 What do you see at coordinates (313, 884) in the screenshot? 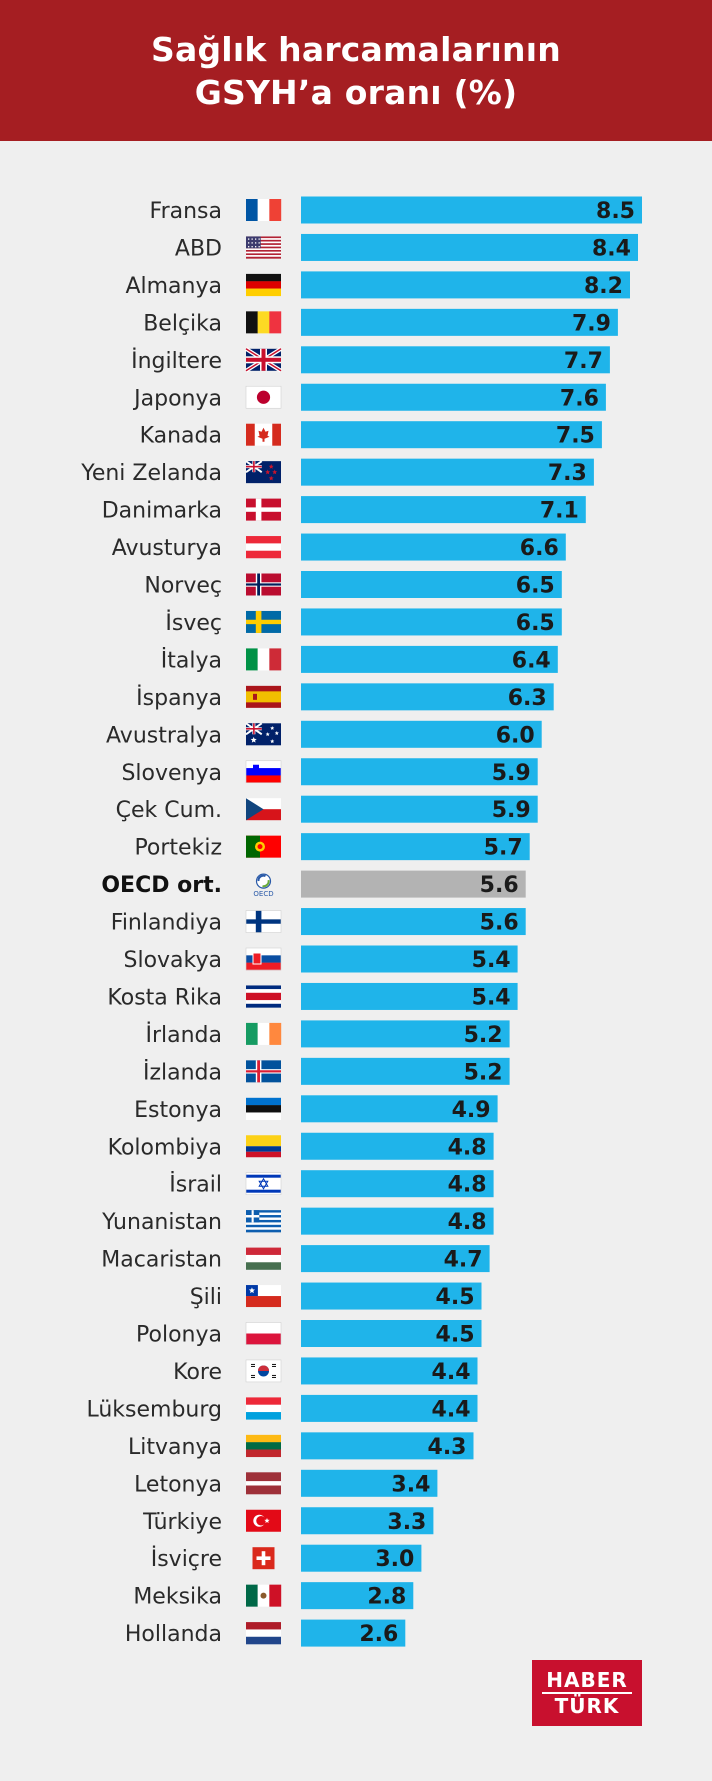
I see `bar-row: OECD ort. OECD 5.6` at bounding box center [313, 884].